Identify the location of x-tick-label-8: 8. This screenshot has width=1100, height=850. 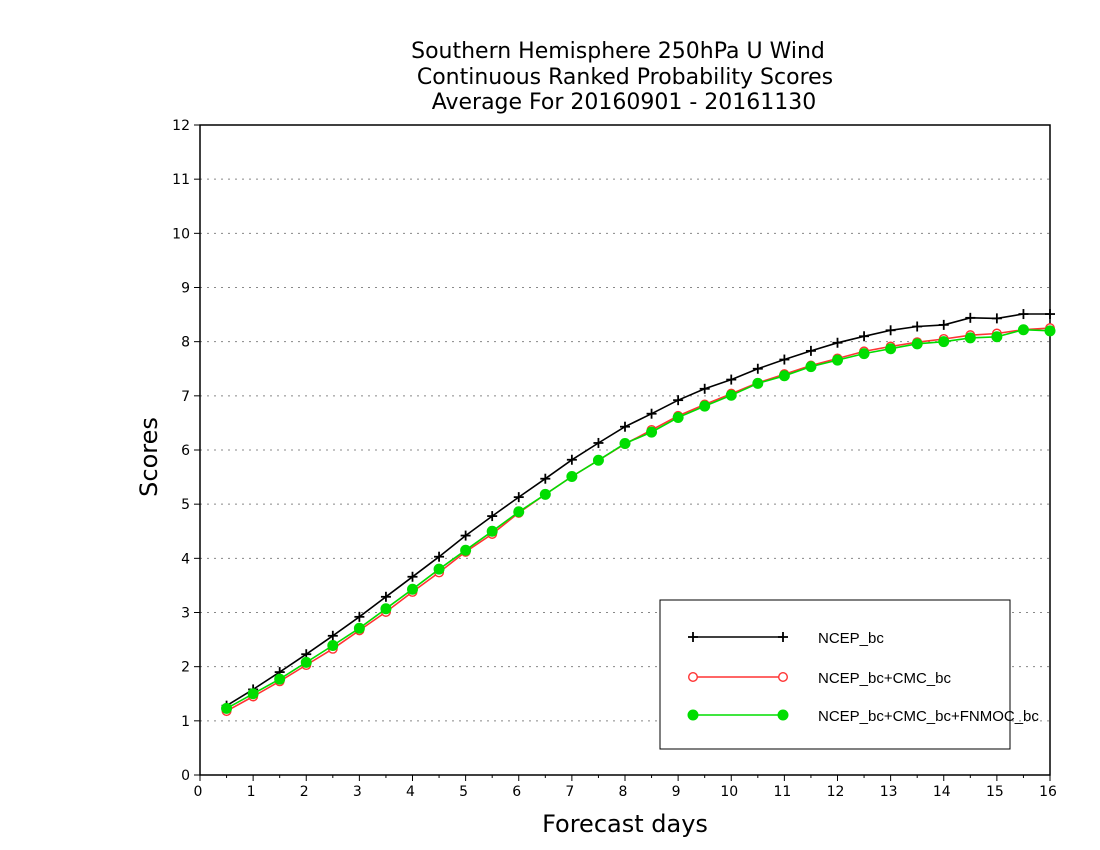
(623, 792).